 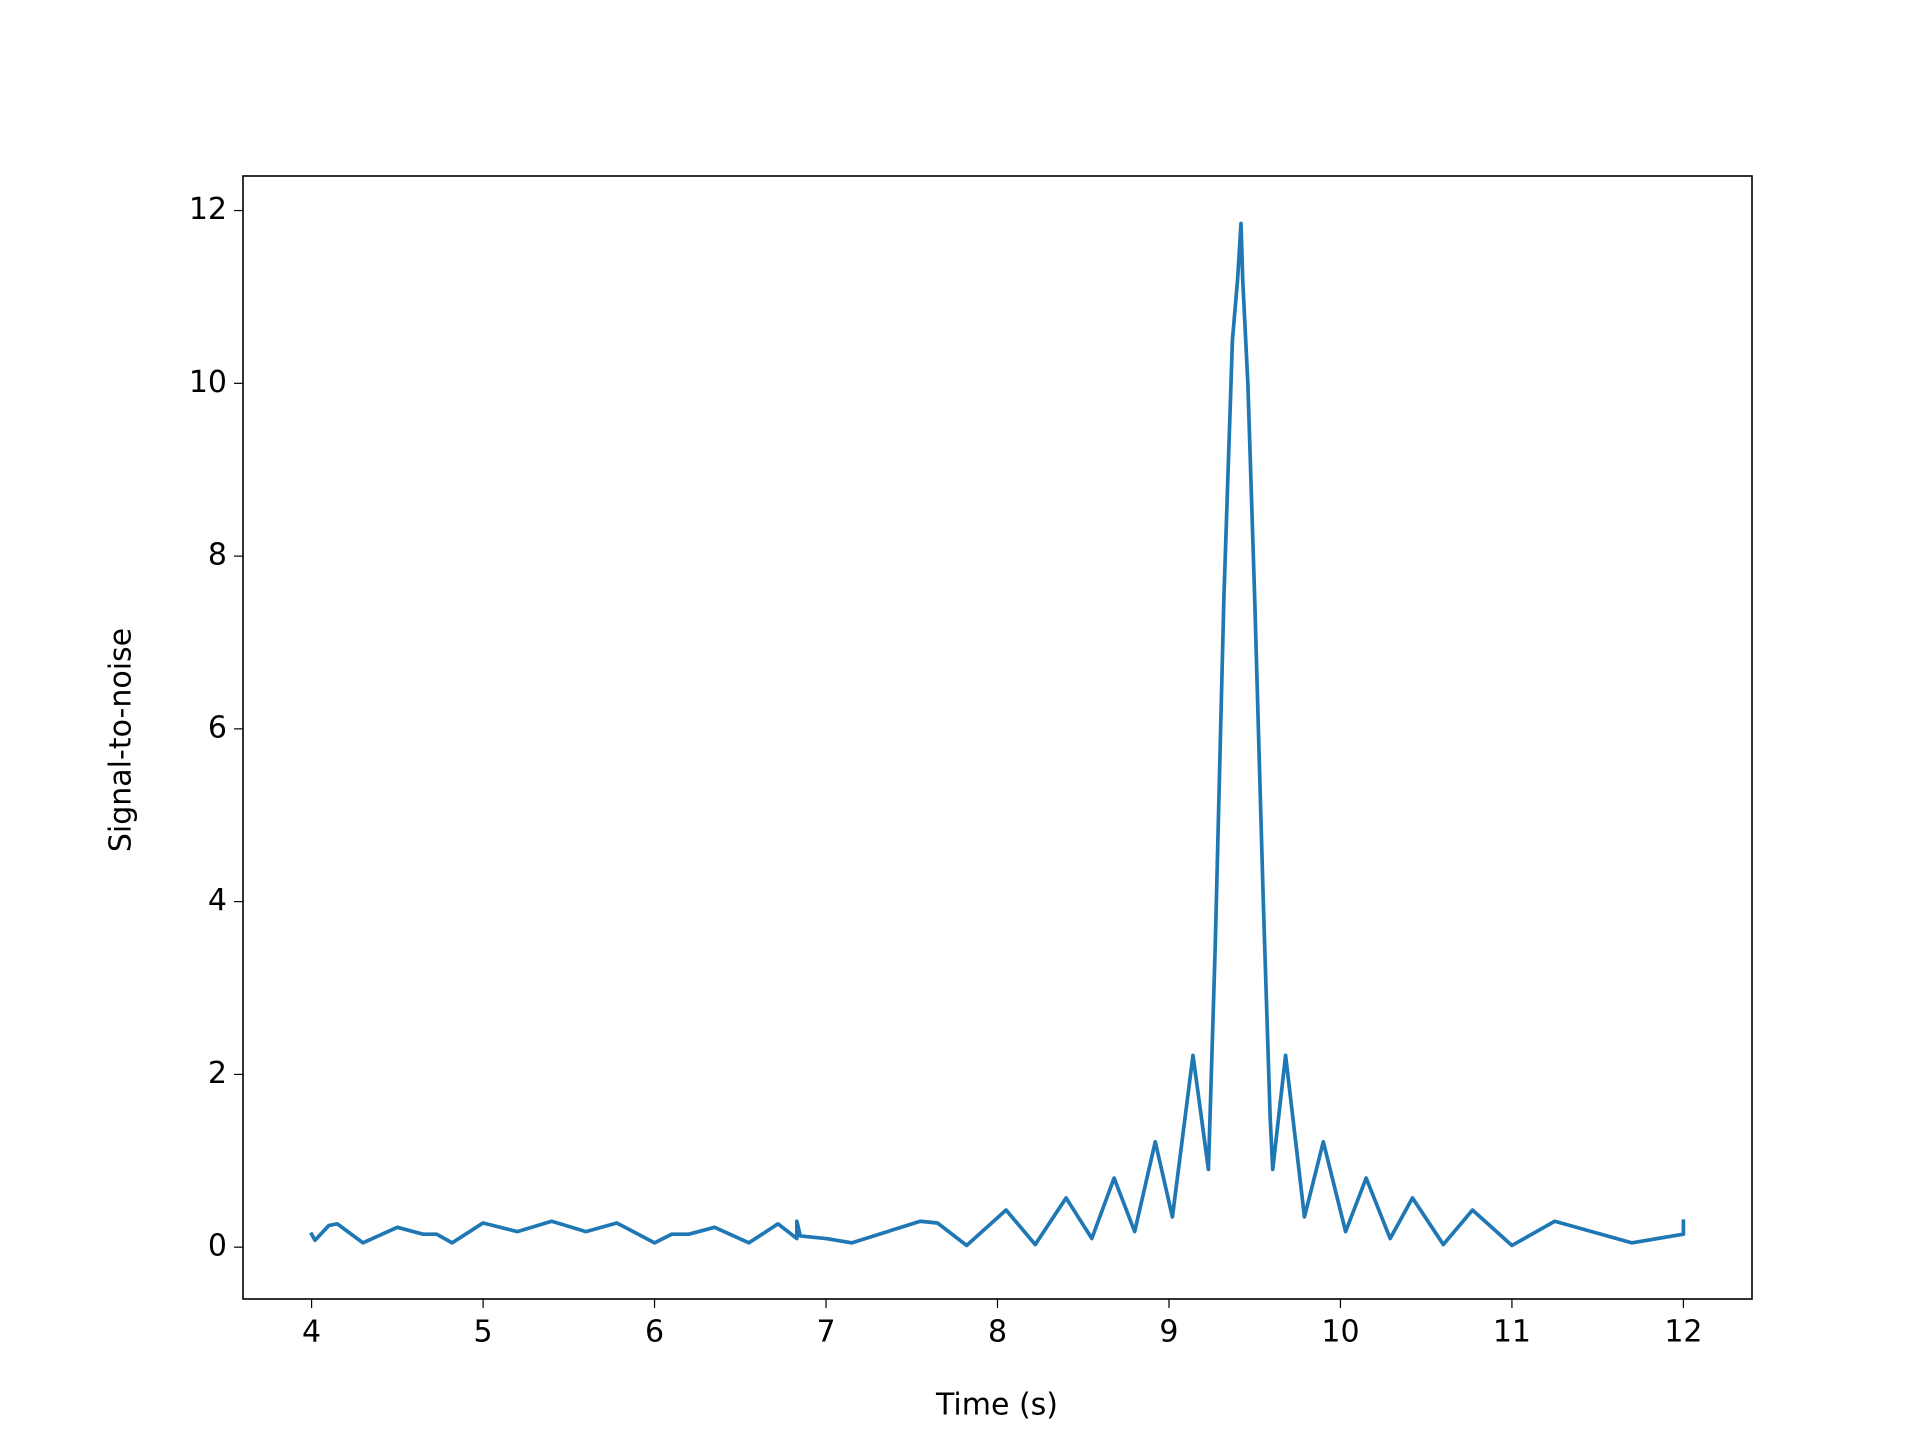 What do you see at coordinates (483, 1332) in the screenshot?
I see `x-tick-label: 5` at bounding box center [483, 1332].